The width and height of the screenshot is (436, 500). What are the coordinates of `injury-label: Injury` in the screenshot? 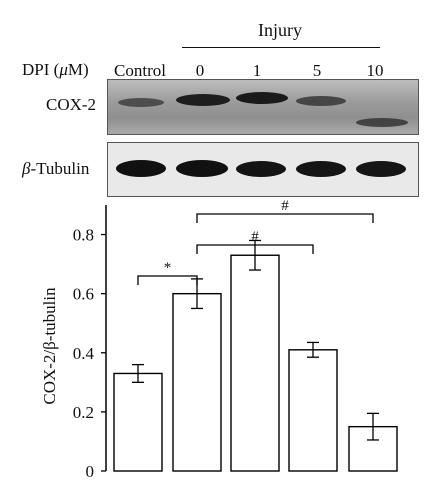 It's located at (280, 30).